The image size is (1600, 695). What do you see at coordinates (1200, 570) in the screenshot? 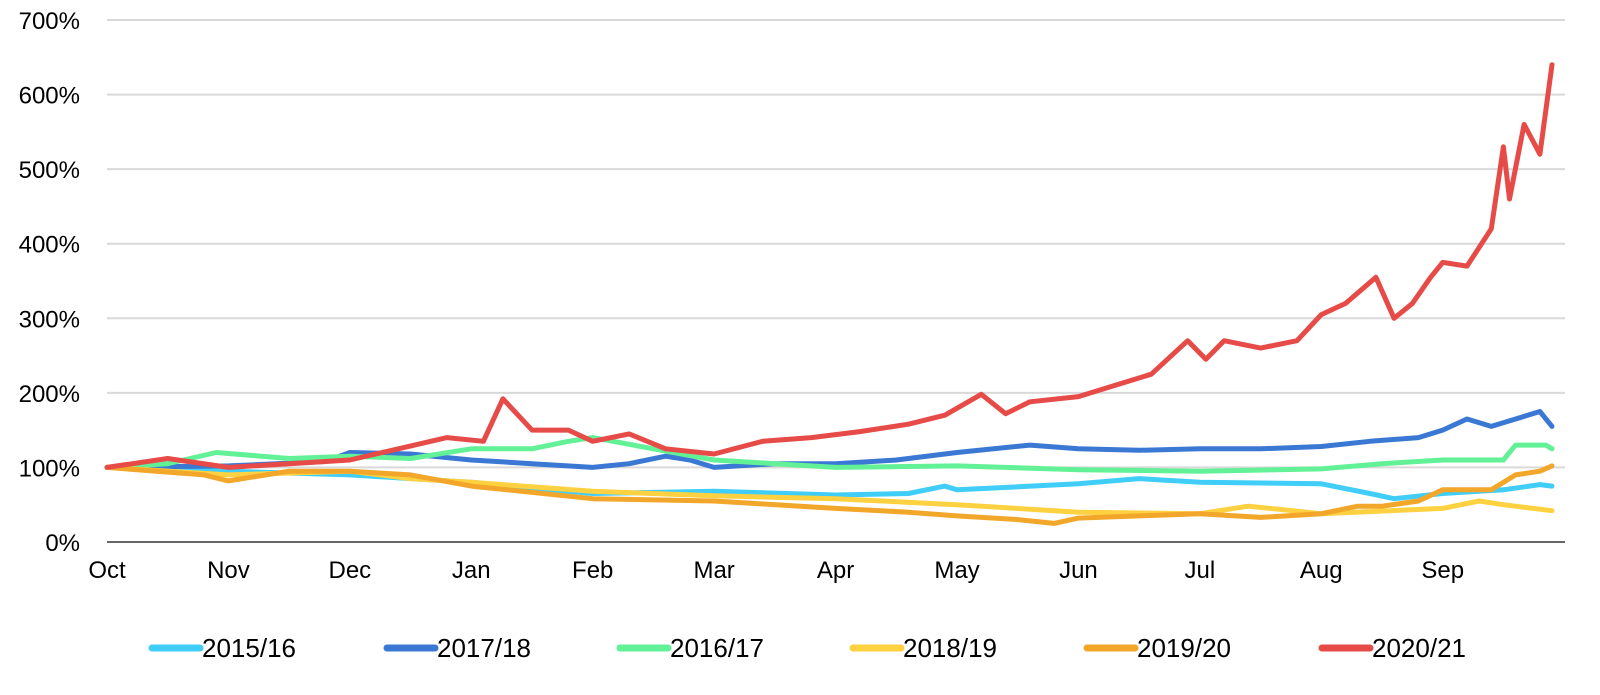
I see `x-tick-label: Jul` at bounding box center [1200, 570].